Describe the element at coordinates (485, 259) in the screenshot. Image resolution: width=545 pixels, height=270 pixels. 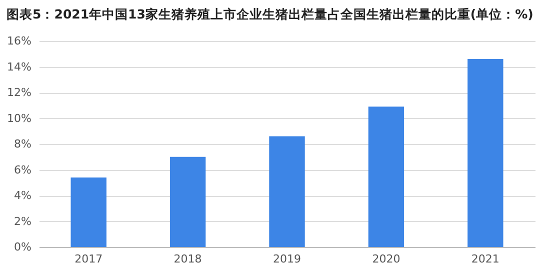
I see `x-tick-label: 2021` at that location.